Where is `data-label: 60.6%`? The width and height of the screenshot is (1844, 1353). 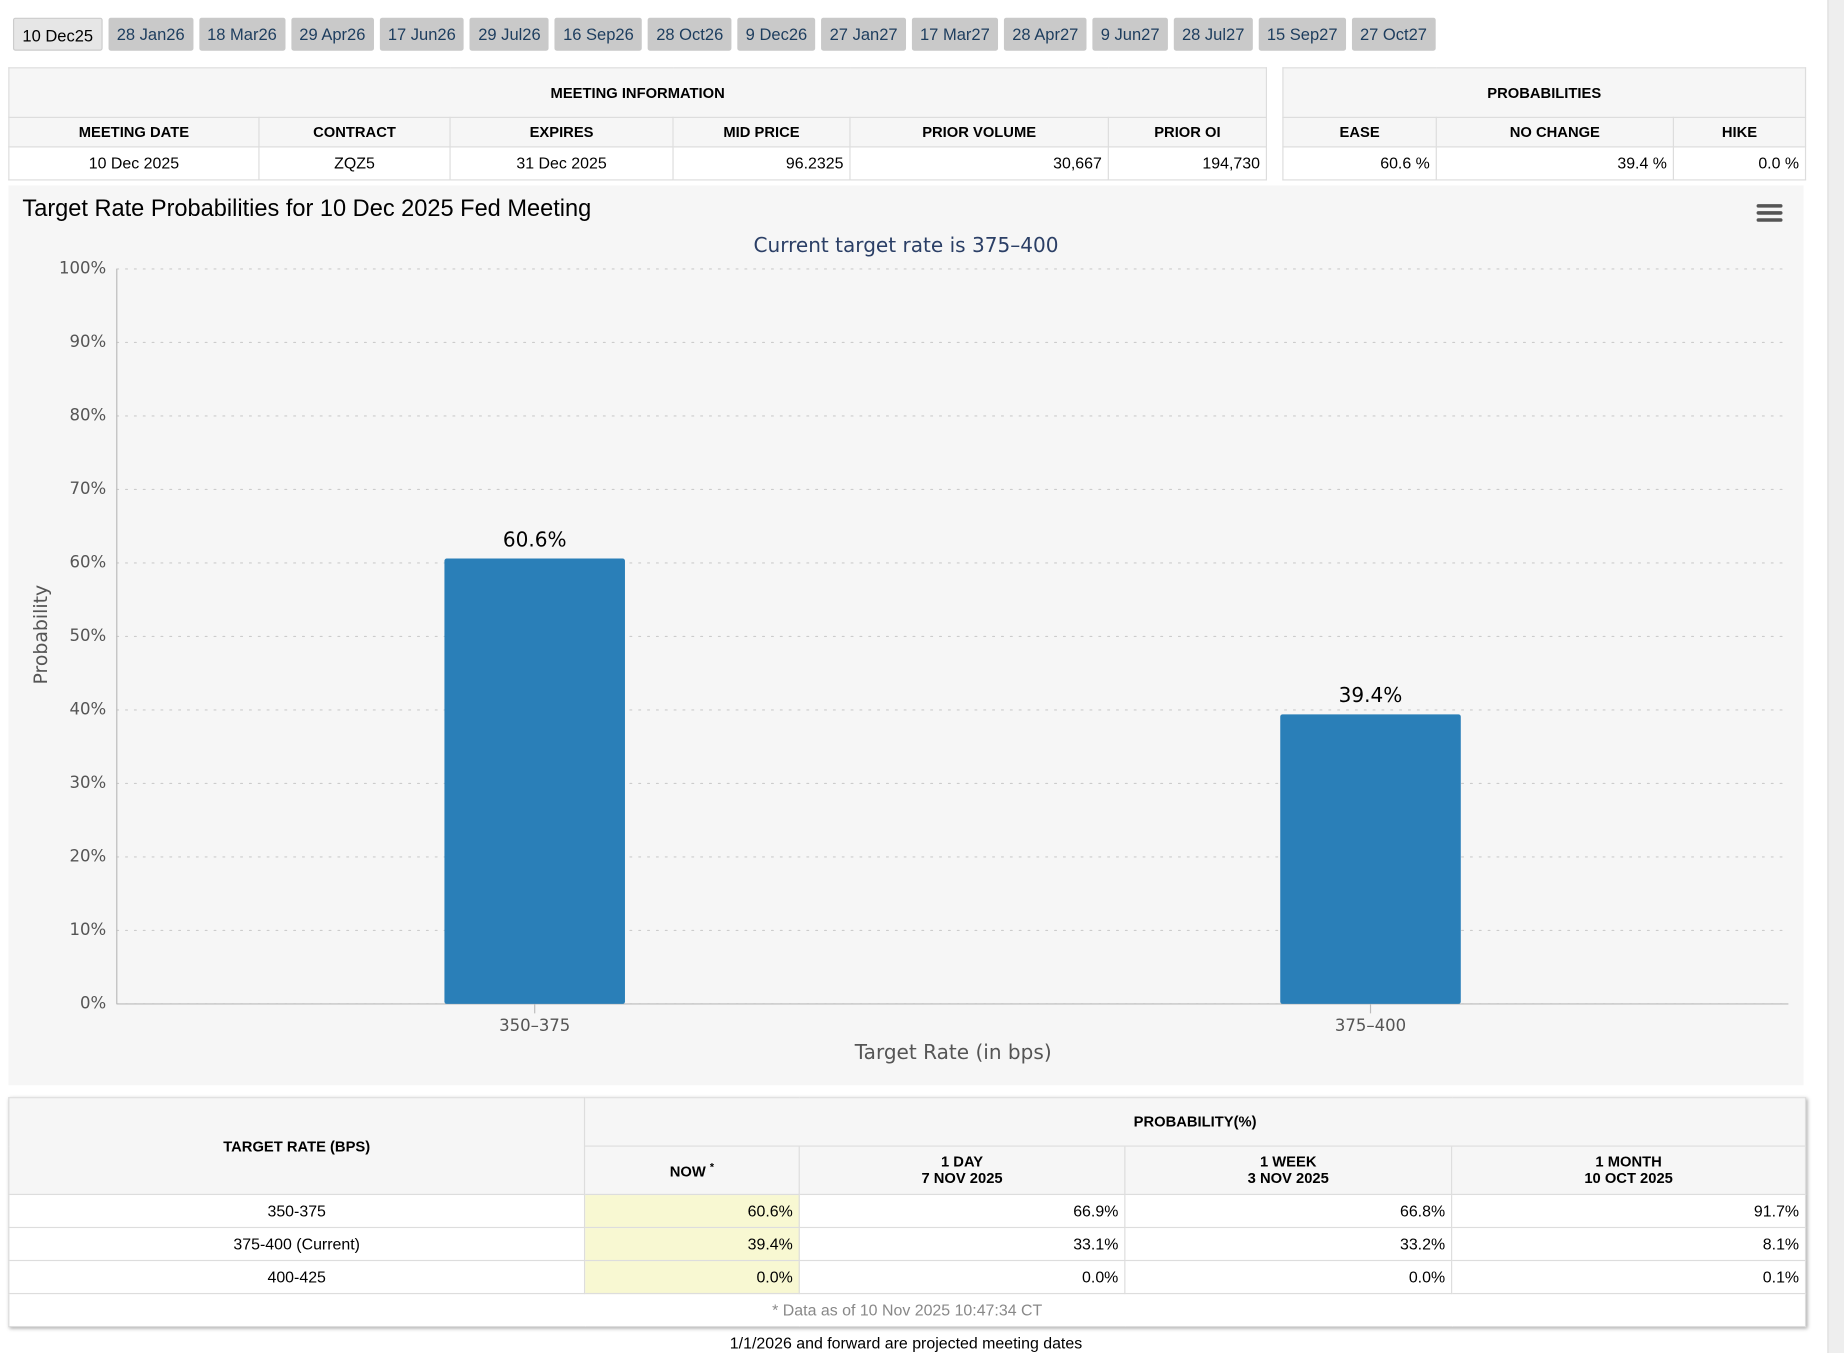 data-label: 60.6% is located at coordinates (535, 539).